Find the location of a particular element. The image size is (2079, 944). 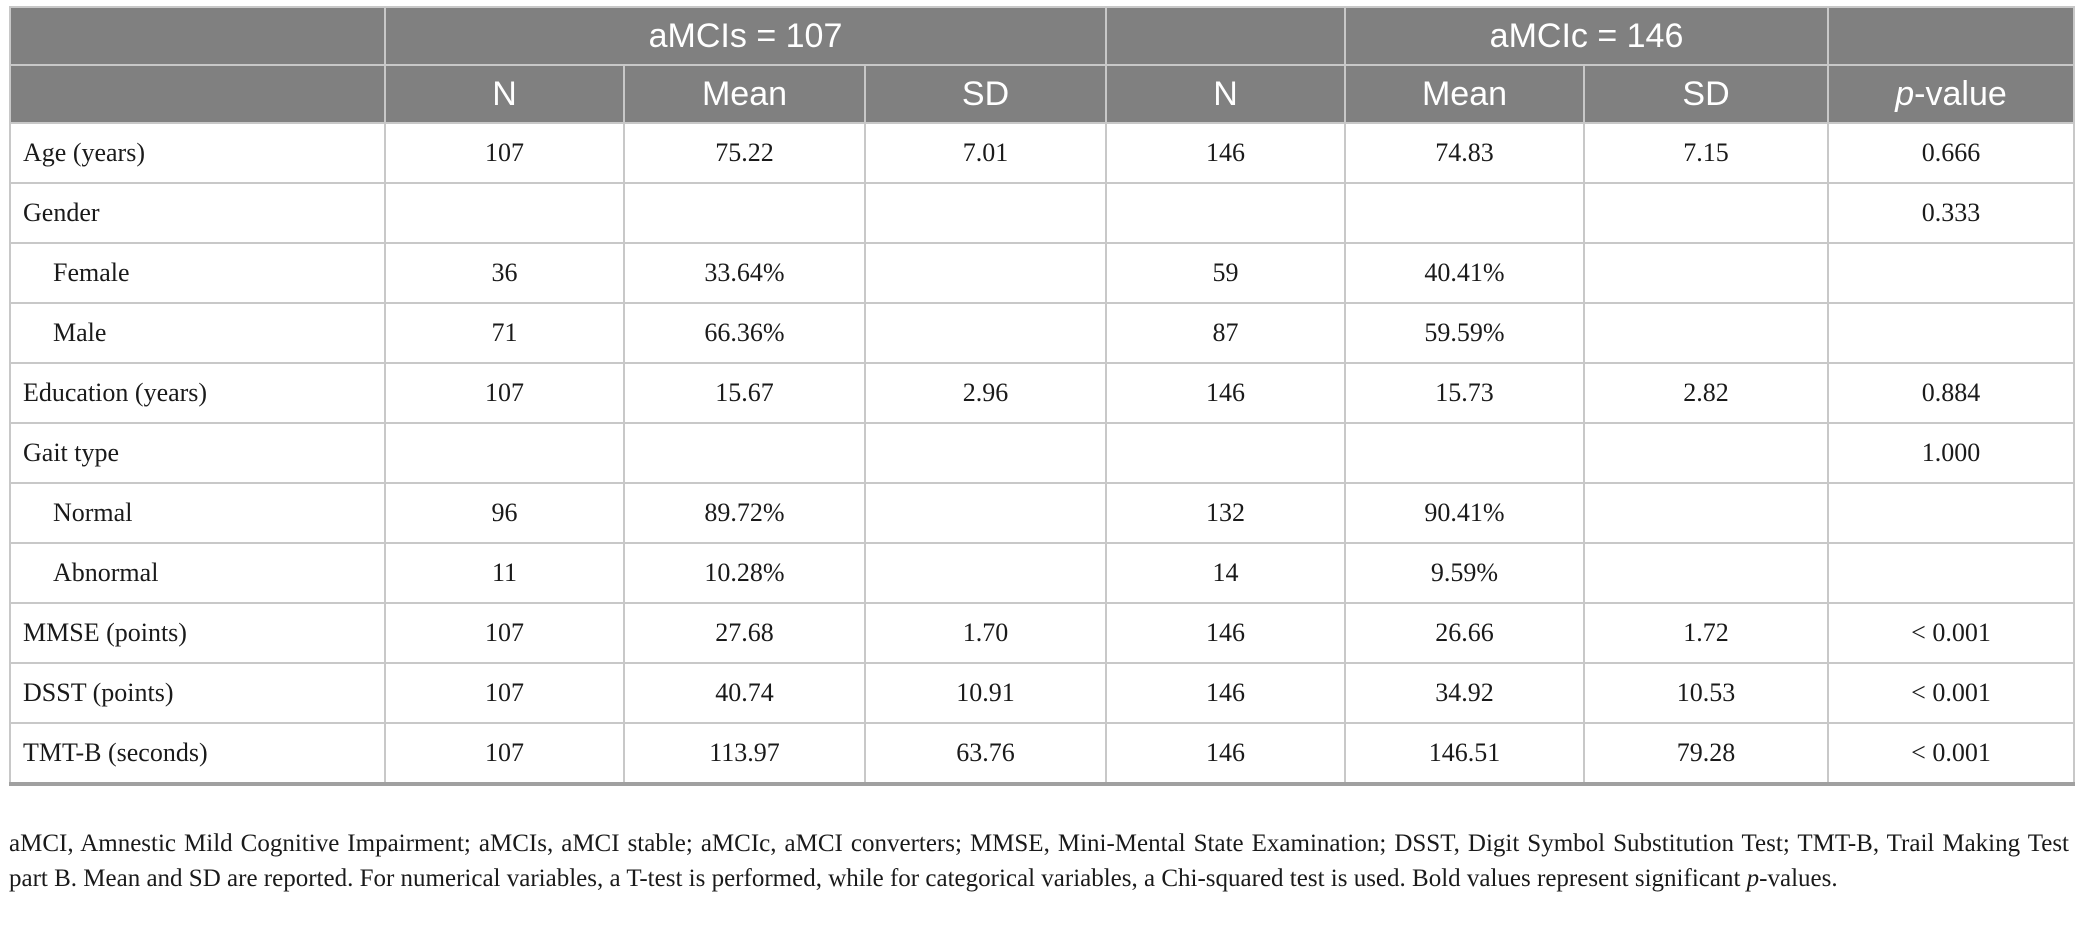

header-a-sd: SD is located at coordinates (985, 94).